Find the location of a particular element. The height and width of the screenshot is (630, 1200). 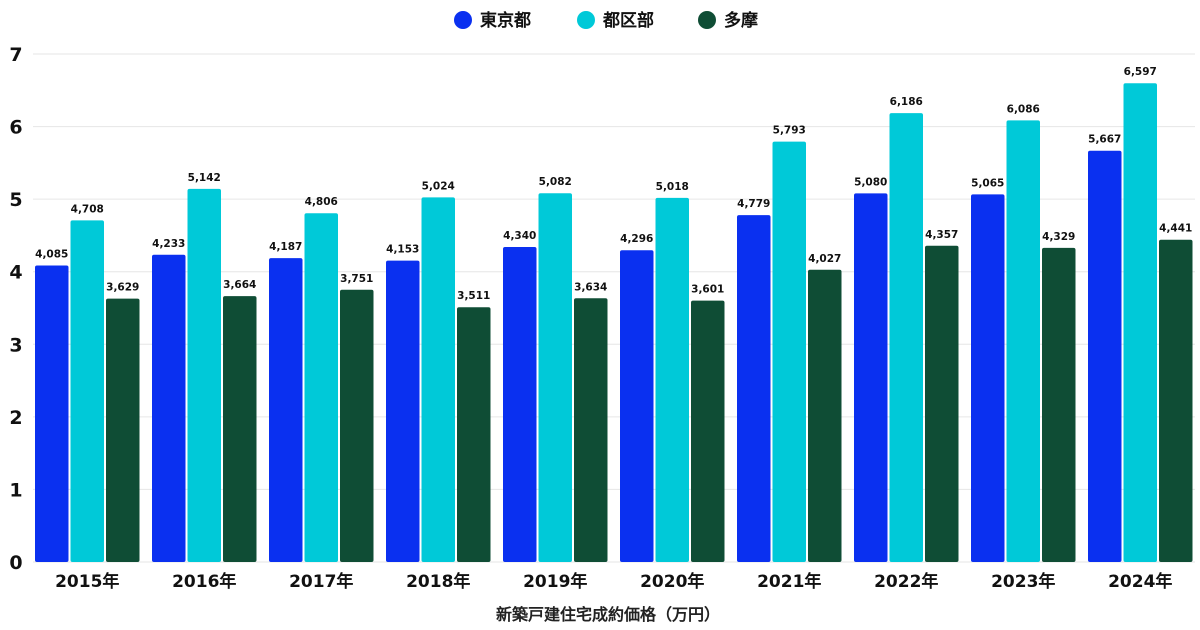

y-tick-label: 1 is located at coordinates (15, 490).